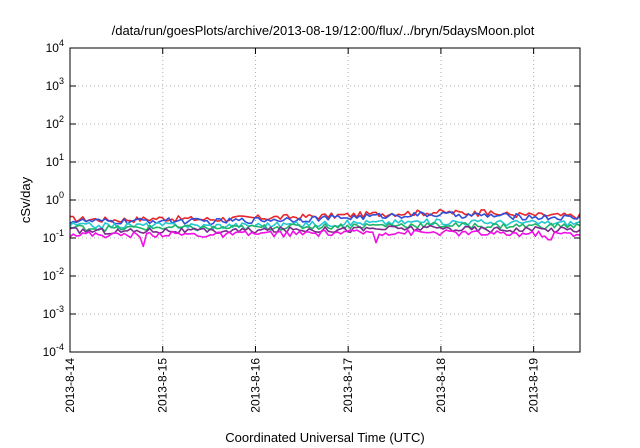 The width and height of the screenshot is (640, 448). What do you see at coordinates (55, 46) in the screenshot?
I see `y-tick-label: 10⁴` at bounding box center [55, 46].